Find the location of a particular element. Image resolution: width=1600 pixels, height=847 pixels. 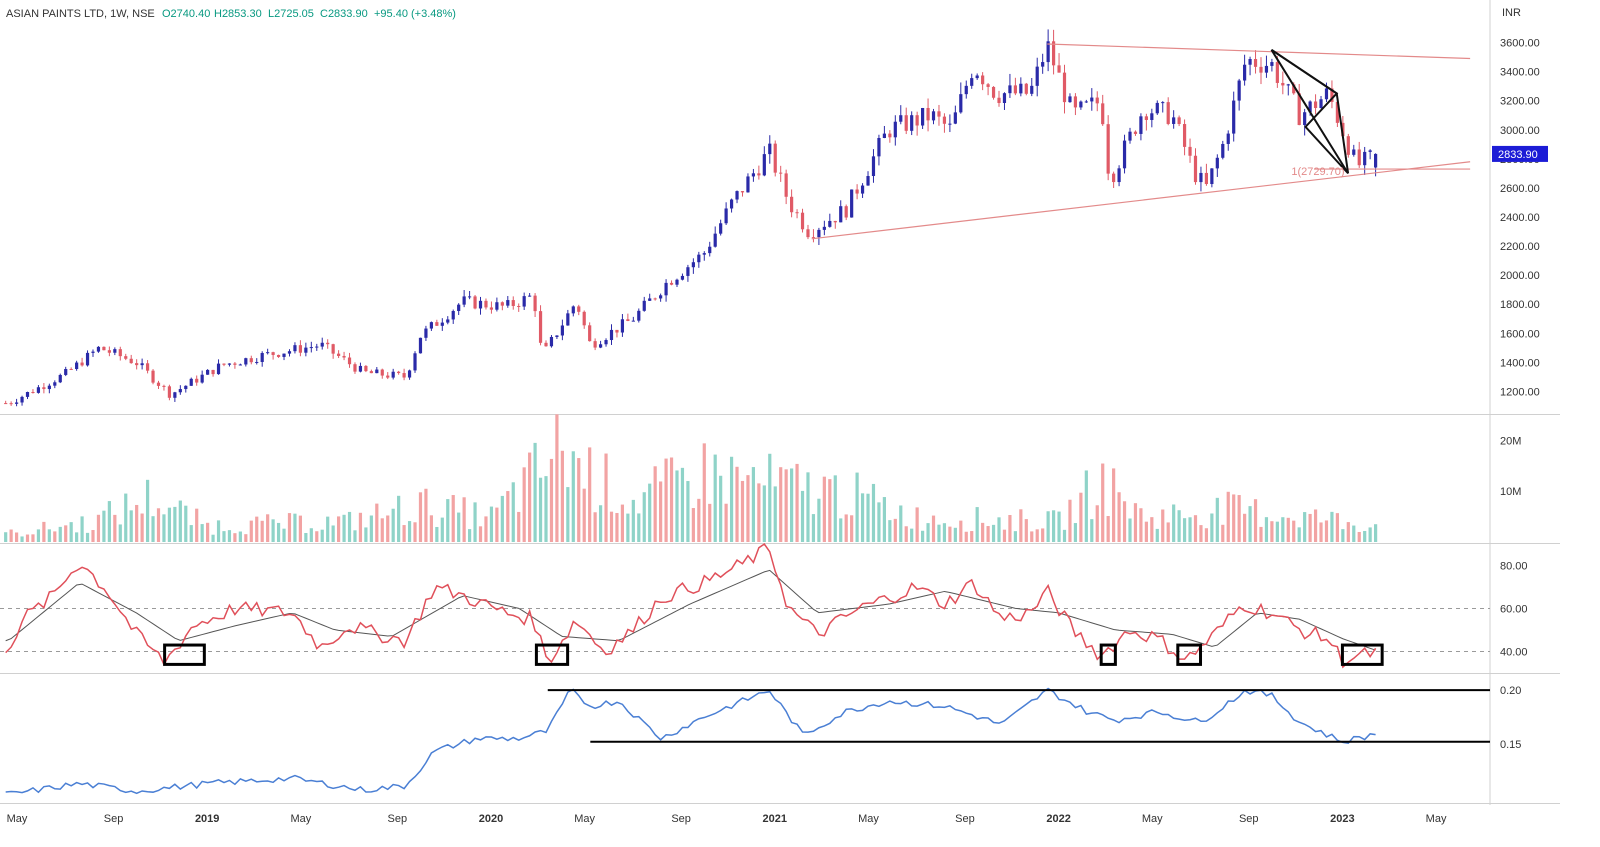

time-tick-label: Sep is located at coordinates (681, 819).